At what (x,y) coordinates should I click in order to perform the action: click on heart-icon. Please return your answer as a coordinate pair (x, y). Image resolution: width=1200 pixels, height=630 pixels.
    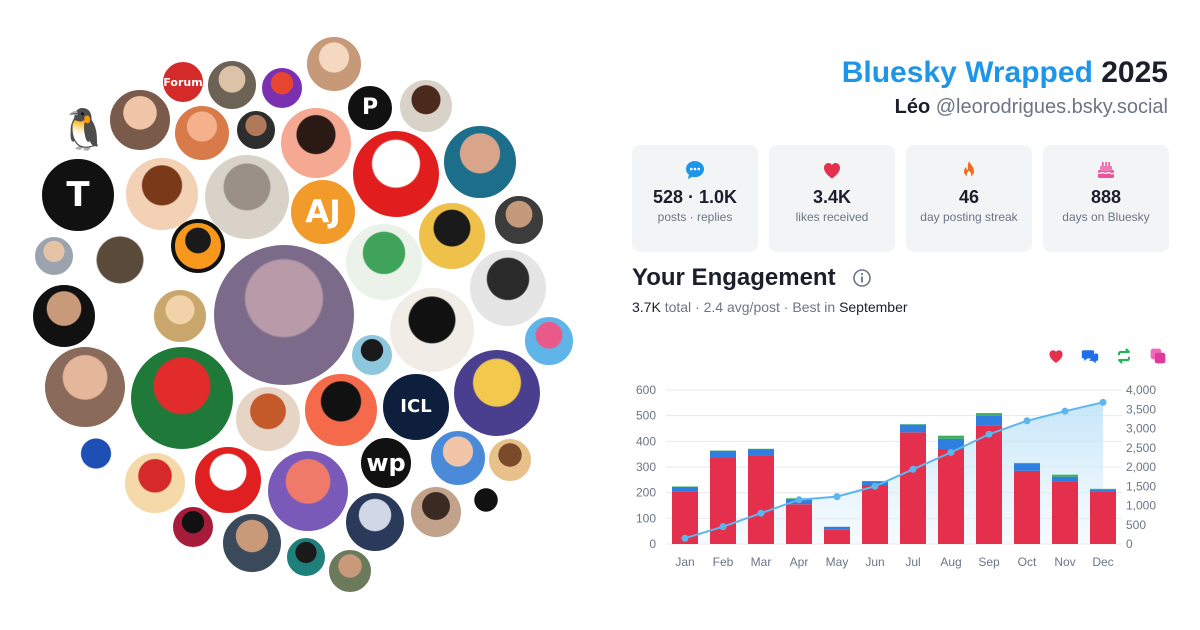
    Looking at the image, I should click on (1056, 356).